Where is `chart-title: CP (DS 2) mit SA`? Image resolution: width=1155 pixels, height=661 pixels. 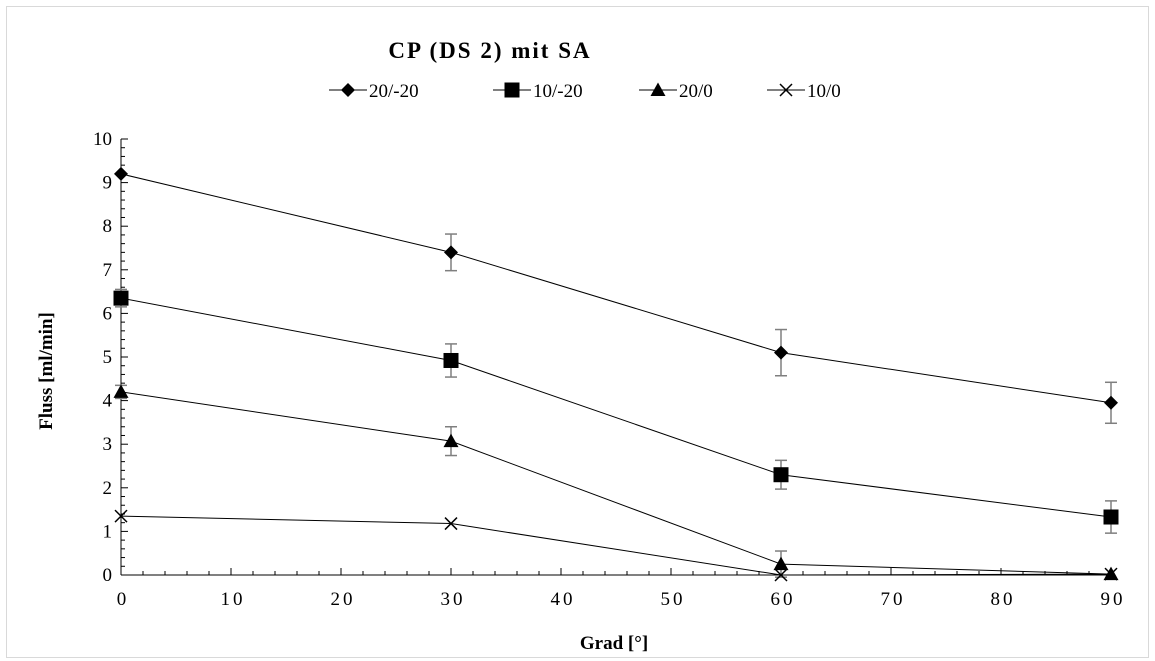 chart-title: CP (DS 2) mit SA is located at coordinates (489, 50).